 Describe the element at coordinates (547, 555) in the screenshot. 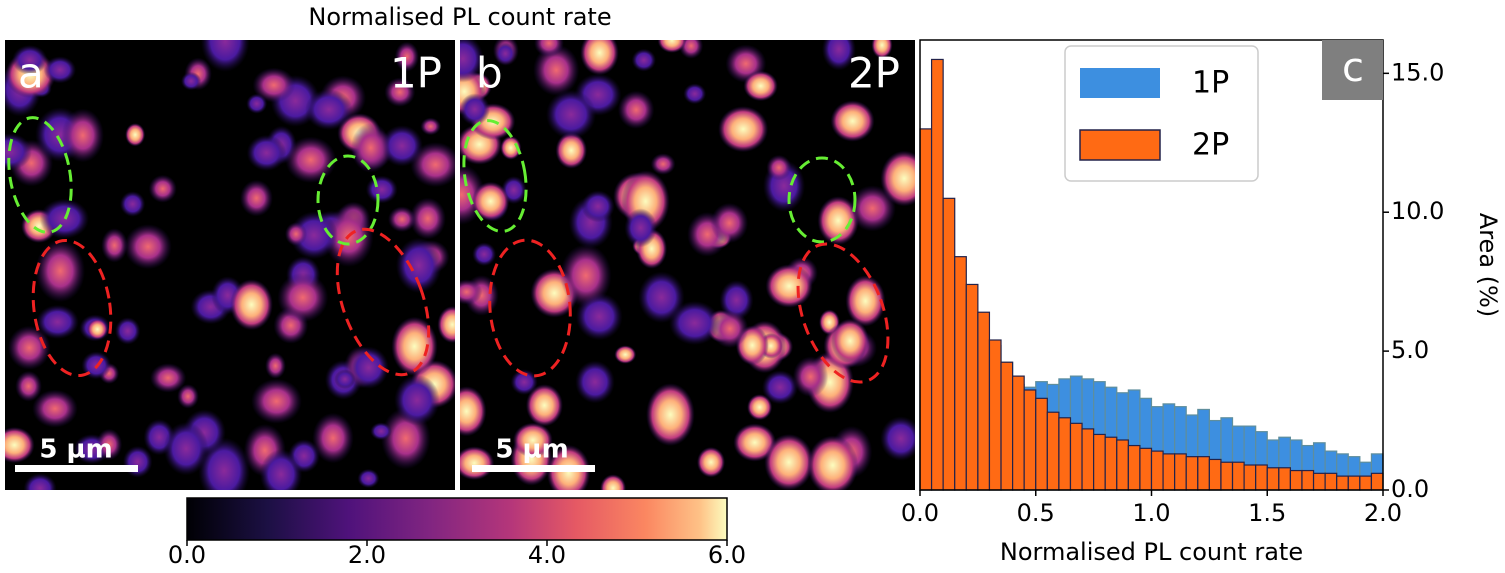

I see `x-tick-label: 4.0` at that location.